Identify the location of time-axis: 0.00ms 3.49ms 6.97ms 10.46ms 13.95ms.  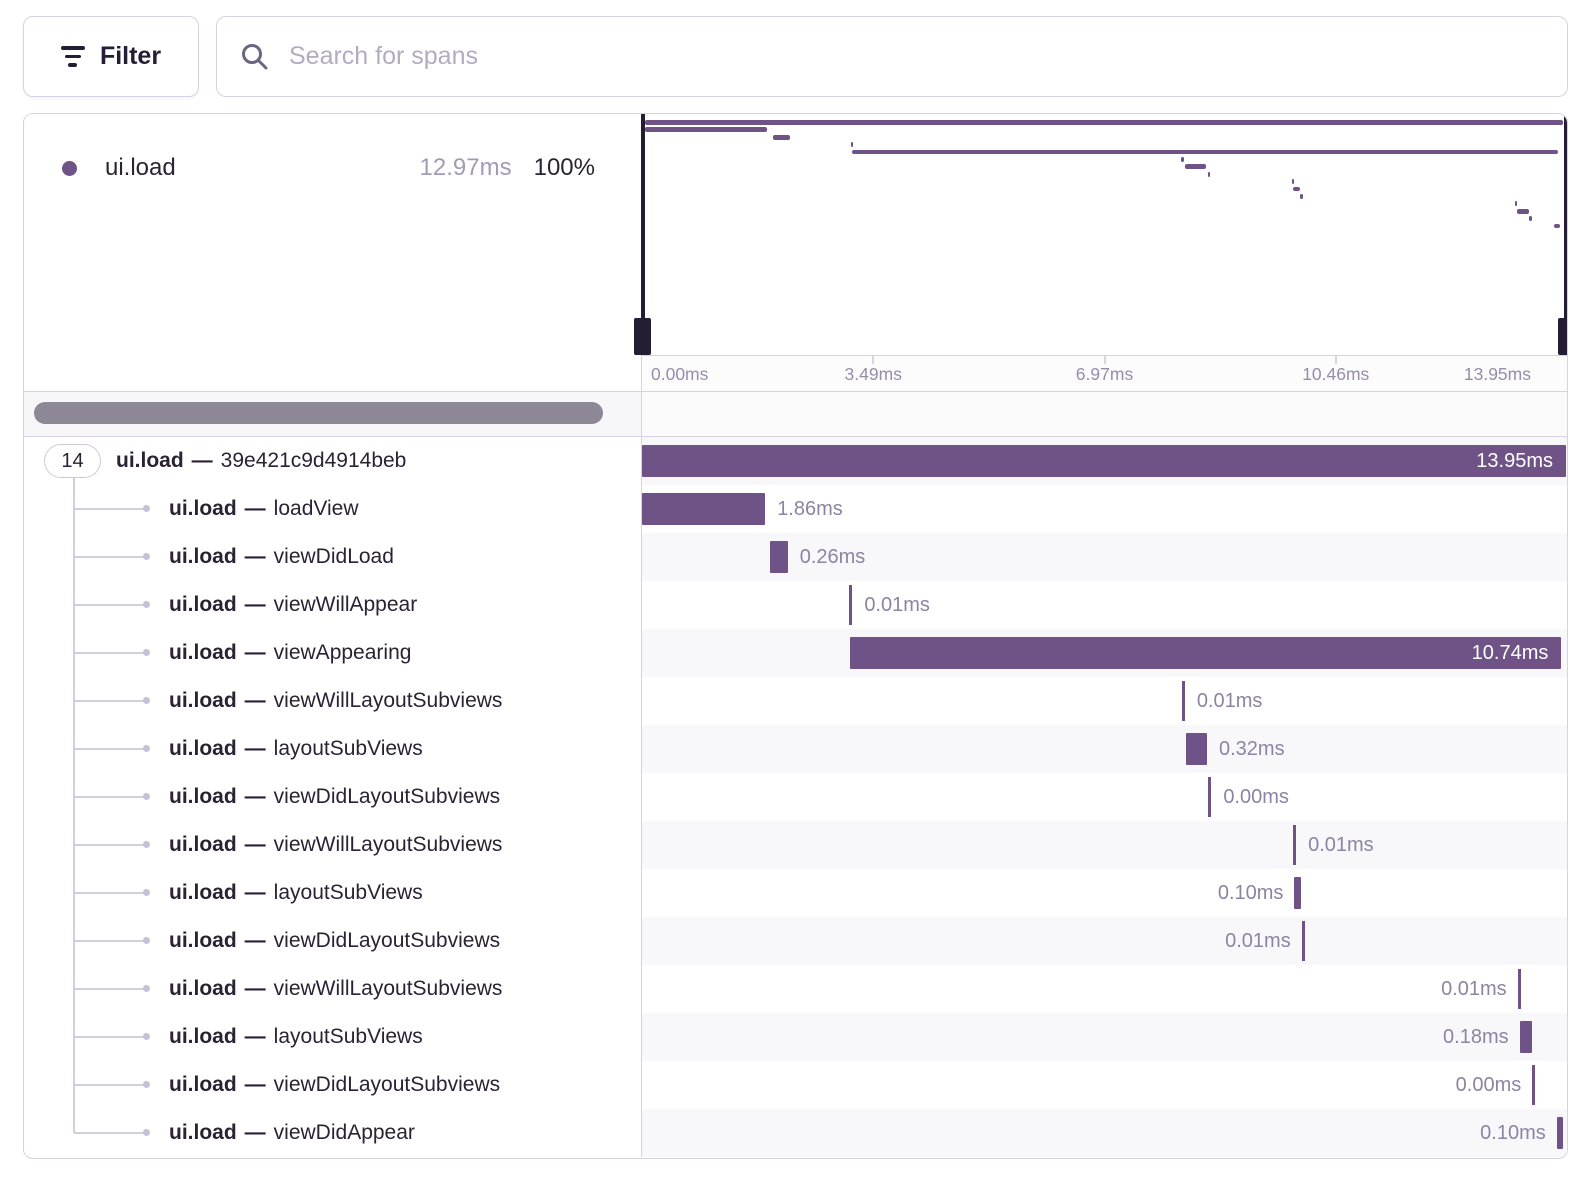
(1104, 373).